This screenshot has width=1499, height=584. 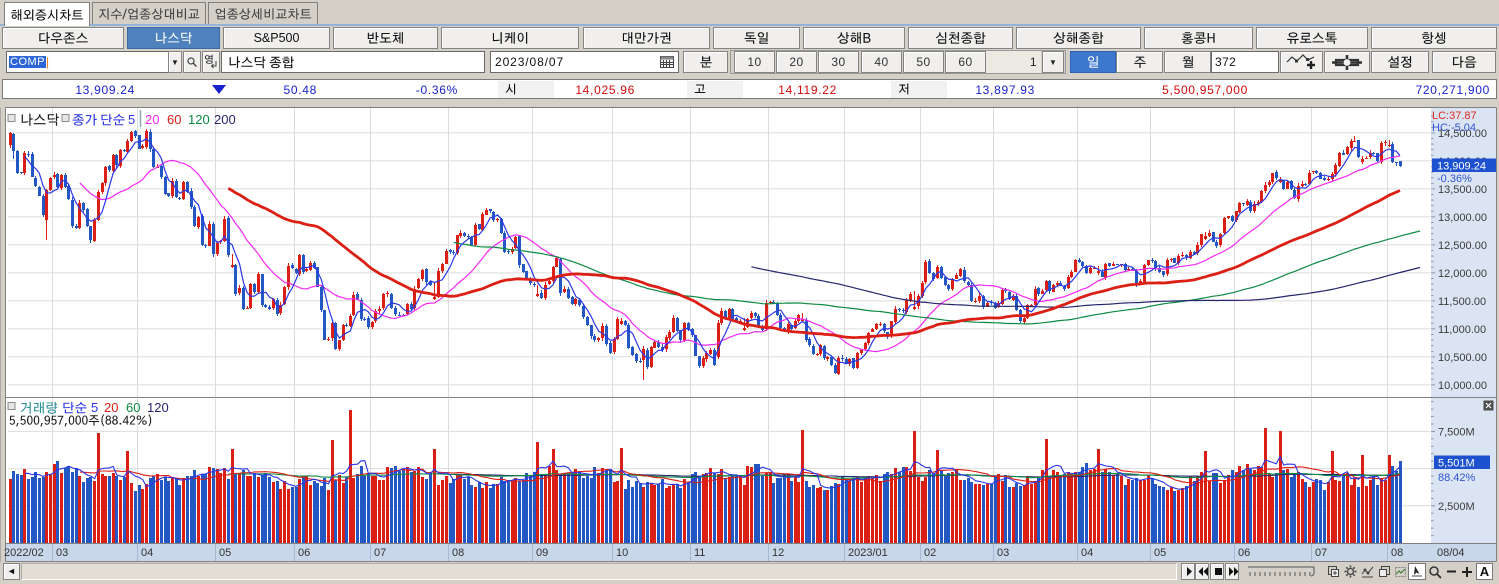 I want to click on svg-text: LC:37.87, so click(x=1454, y=116).